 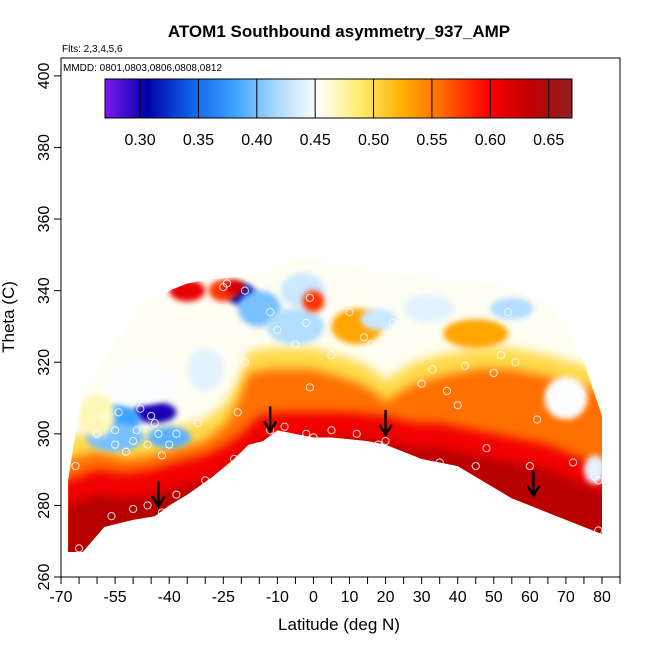 What do you see at coordinates (198, 140) in the screenshot?
I see `colorbar-tick-label: 0.35` at bounding box center [198, 140].